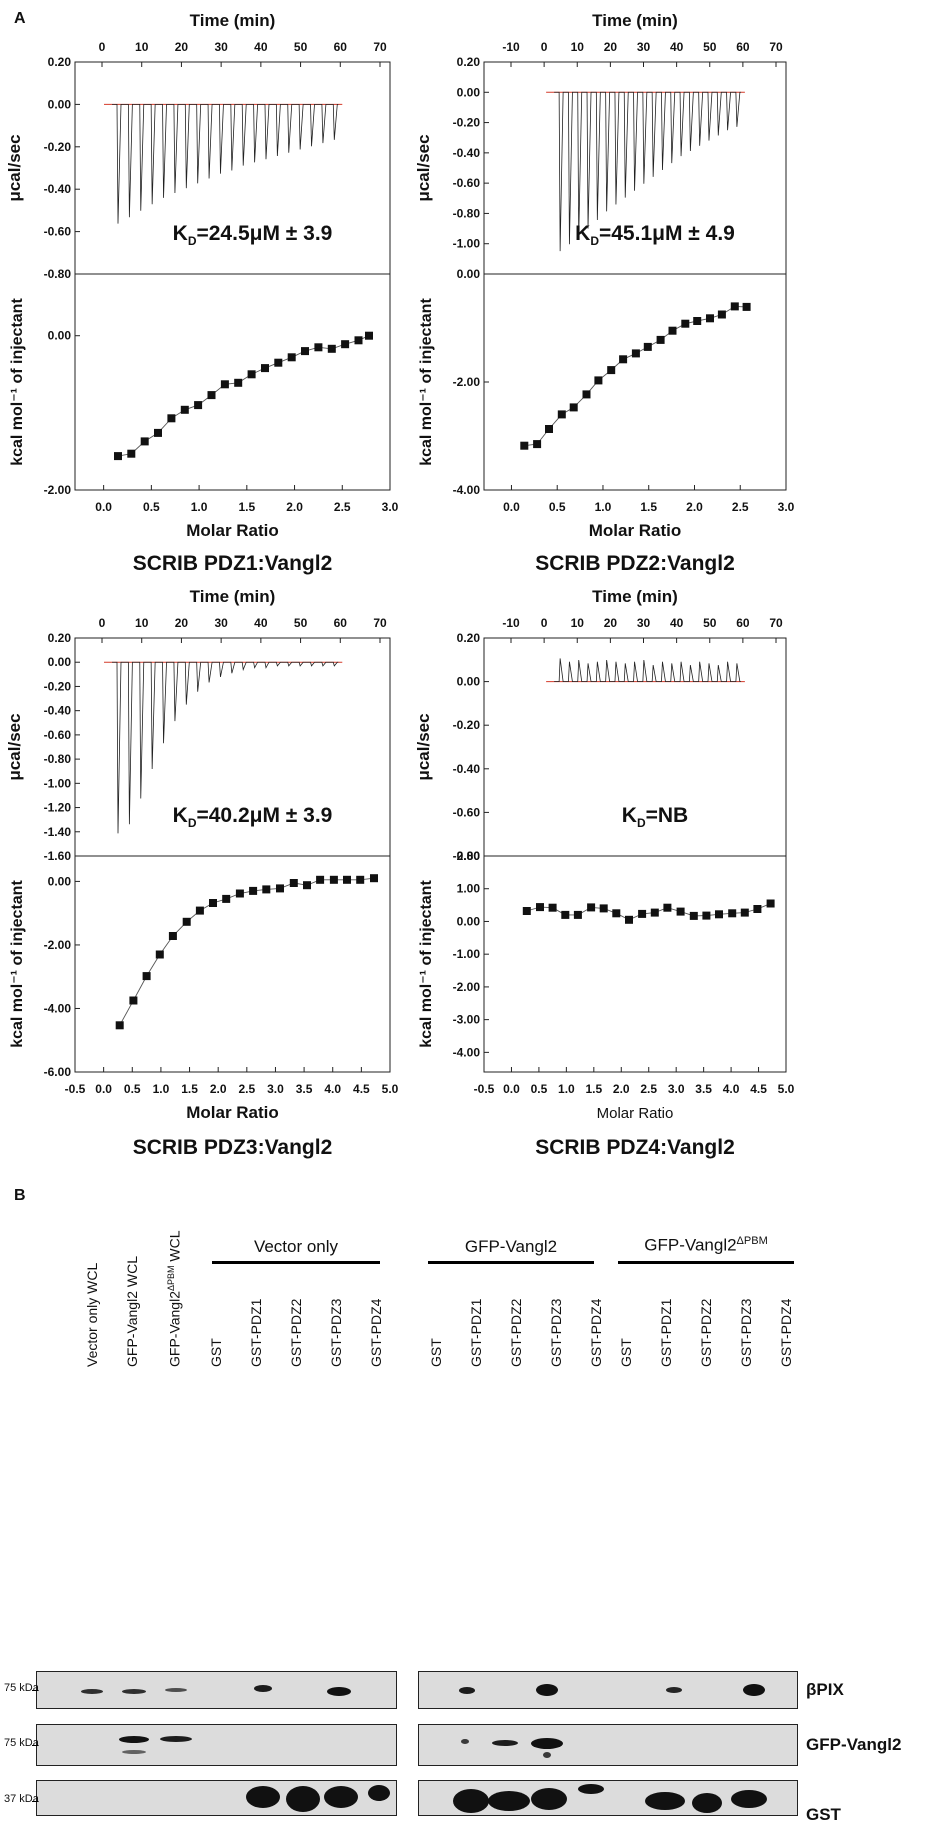 Image resolution: width=937 pixels, height=1825 pixels. What do you see at coordinates (233, 20) in the screenshot?
I see `time-axis-label: Time (min)` at bounding box center [233, 20].